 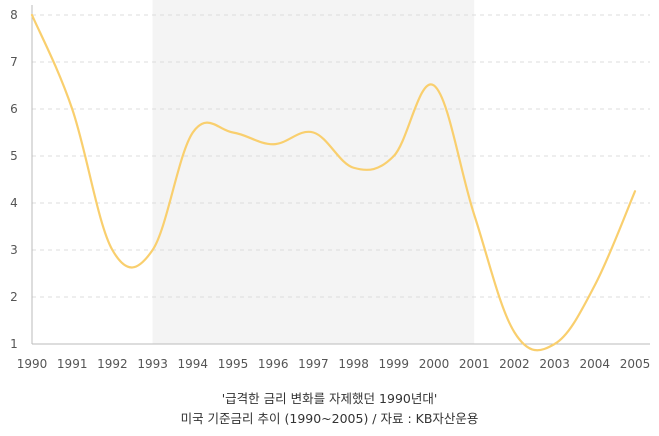 What do you see at coordinates (434, 364) in the screenshot?
I see `x-tick-label: 2000` at bounding box center [434, 364].